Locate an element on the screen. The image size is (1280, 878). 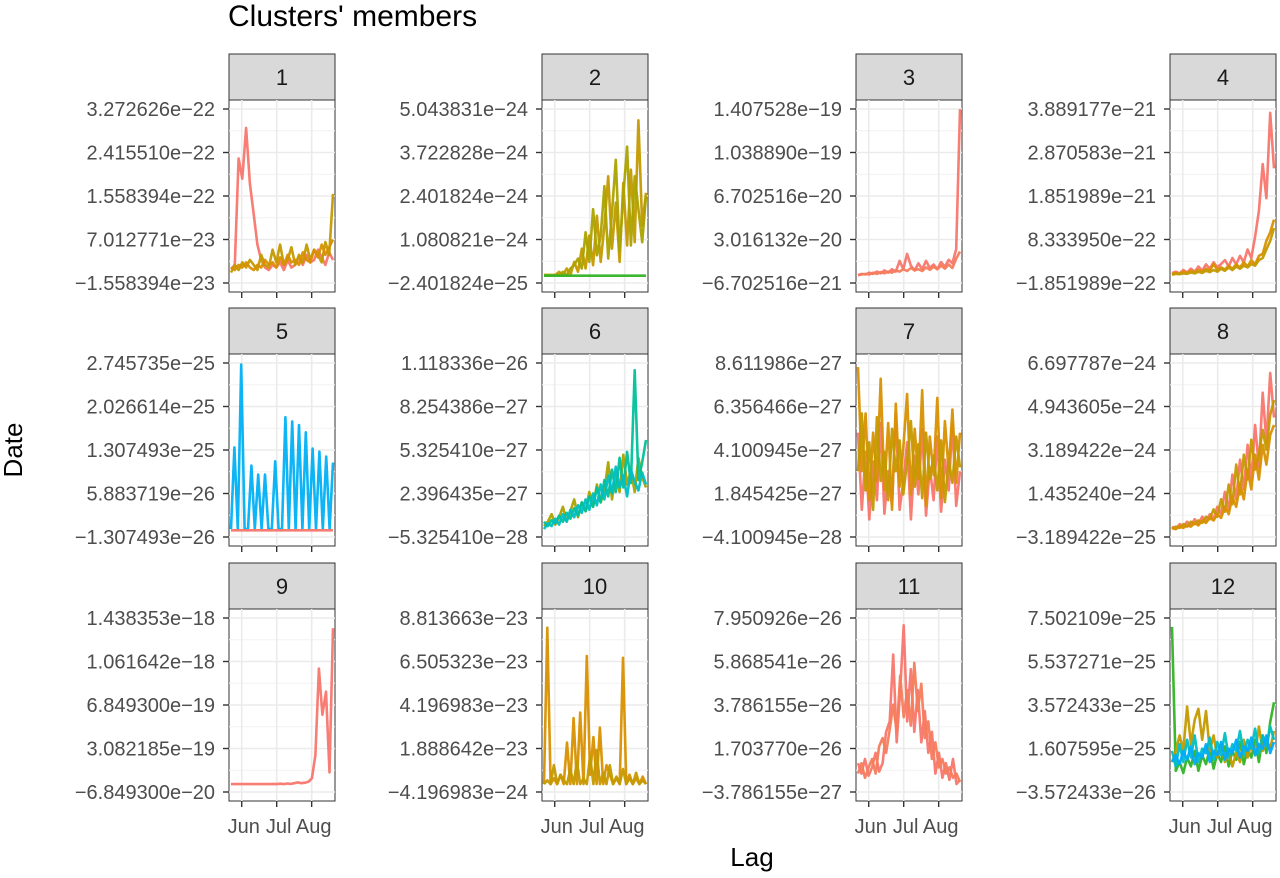
y-tick-label: 1.407528e−19 is located at coordinates (778, 110).